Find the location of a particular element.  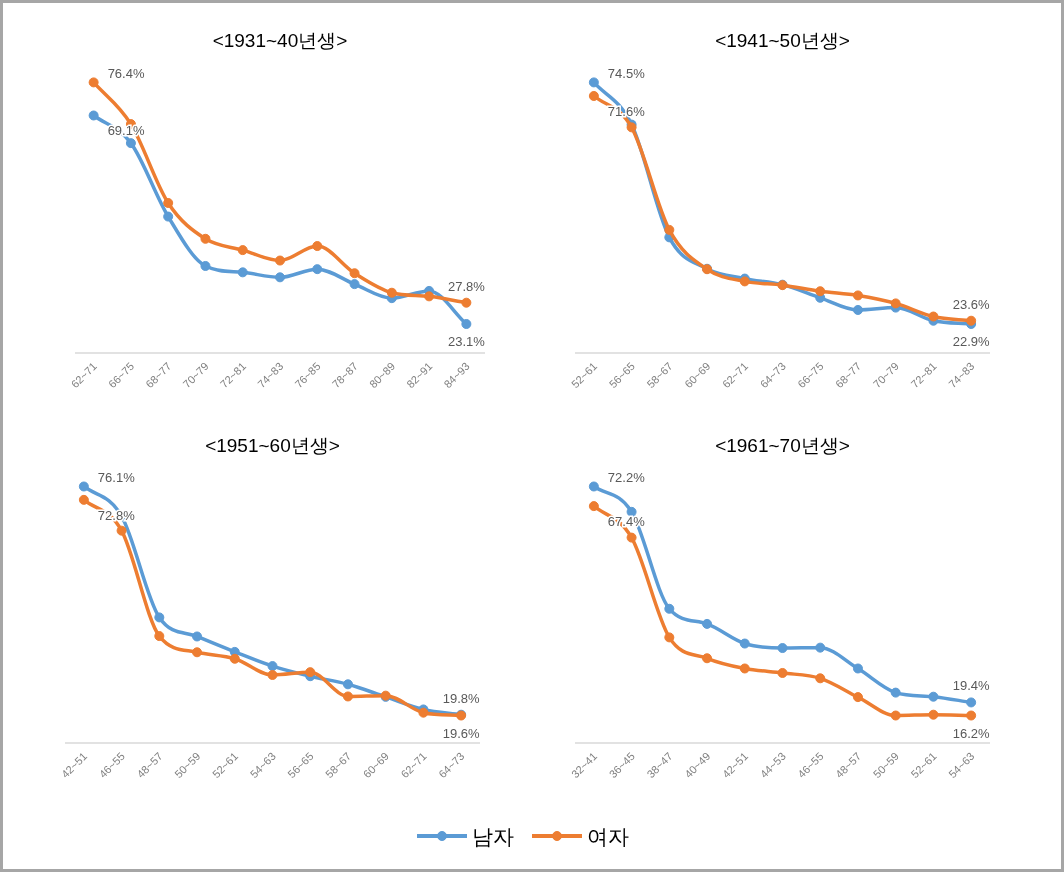

value-label: 27.8% is located at coordinates (466, 286).